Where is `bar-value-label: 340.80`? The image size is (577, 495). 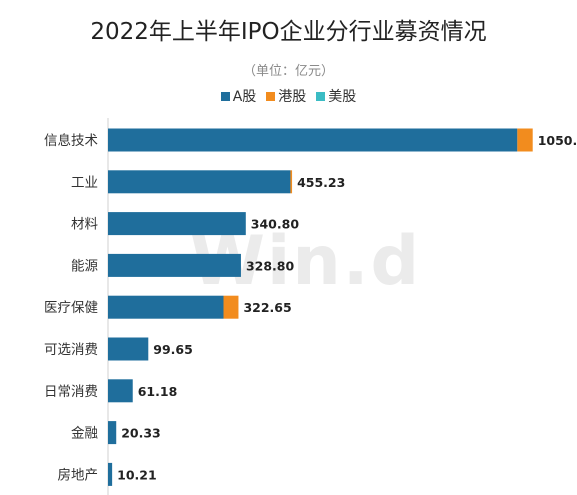 bar-value-label: 340.80 is located at coordinates (275, 224).